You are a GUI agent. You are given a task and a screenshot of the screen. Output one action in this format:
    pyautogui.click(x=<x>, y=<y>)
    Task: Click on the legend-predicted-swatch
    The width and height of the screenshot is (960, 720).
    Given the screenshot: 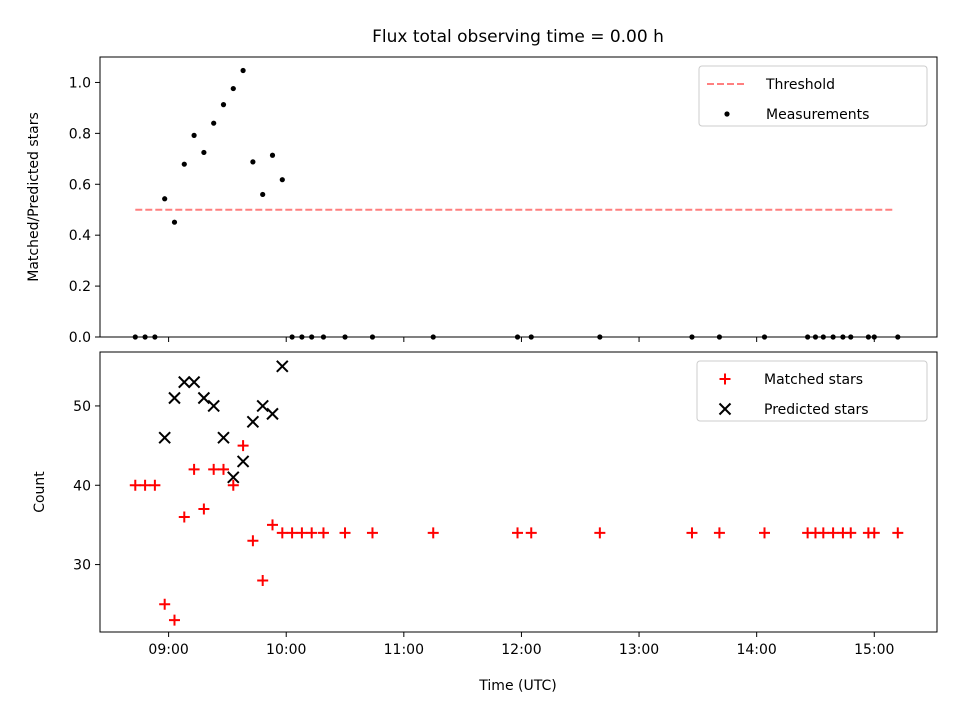 What is the action you would take?
    pyautogui.click(x=725, y=409)
    